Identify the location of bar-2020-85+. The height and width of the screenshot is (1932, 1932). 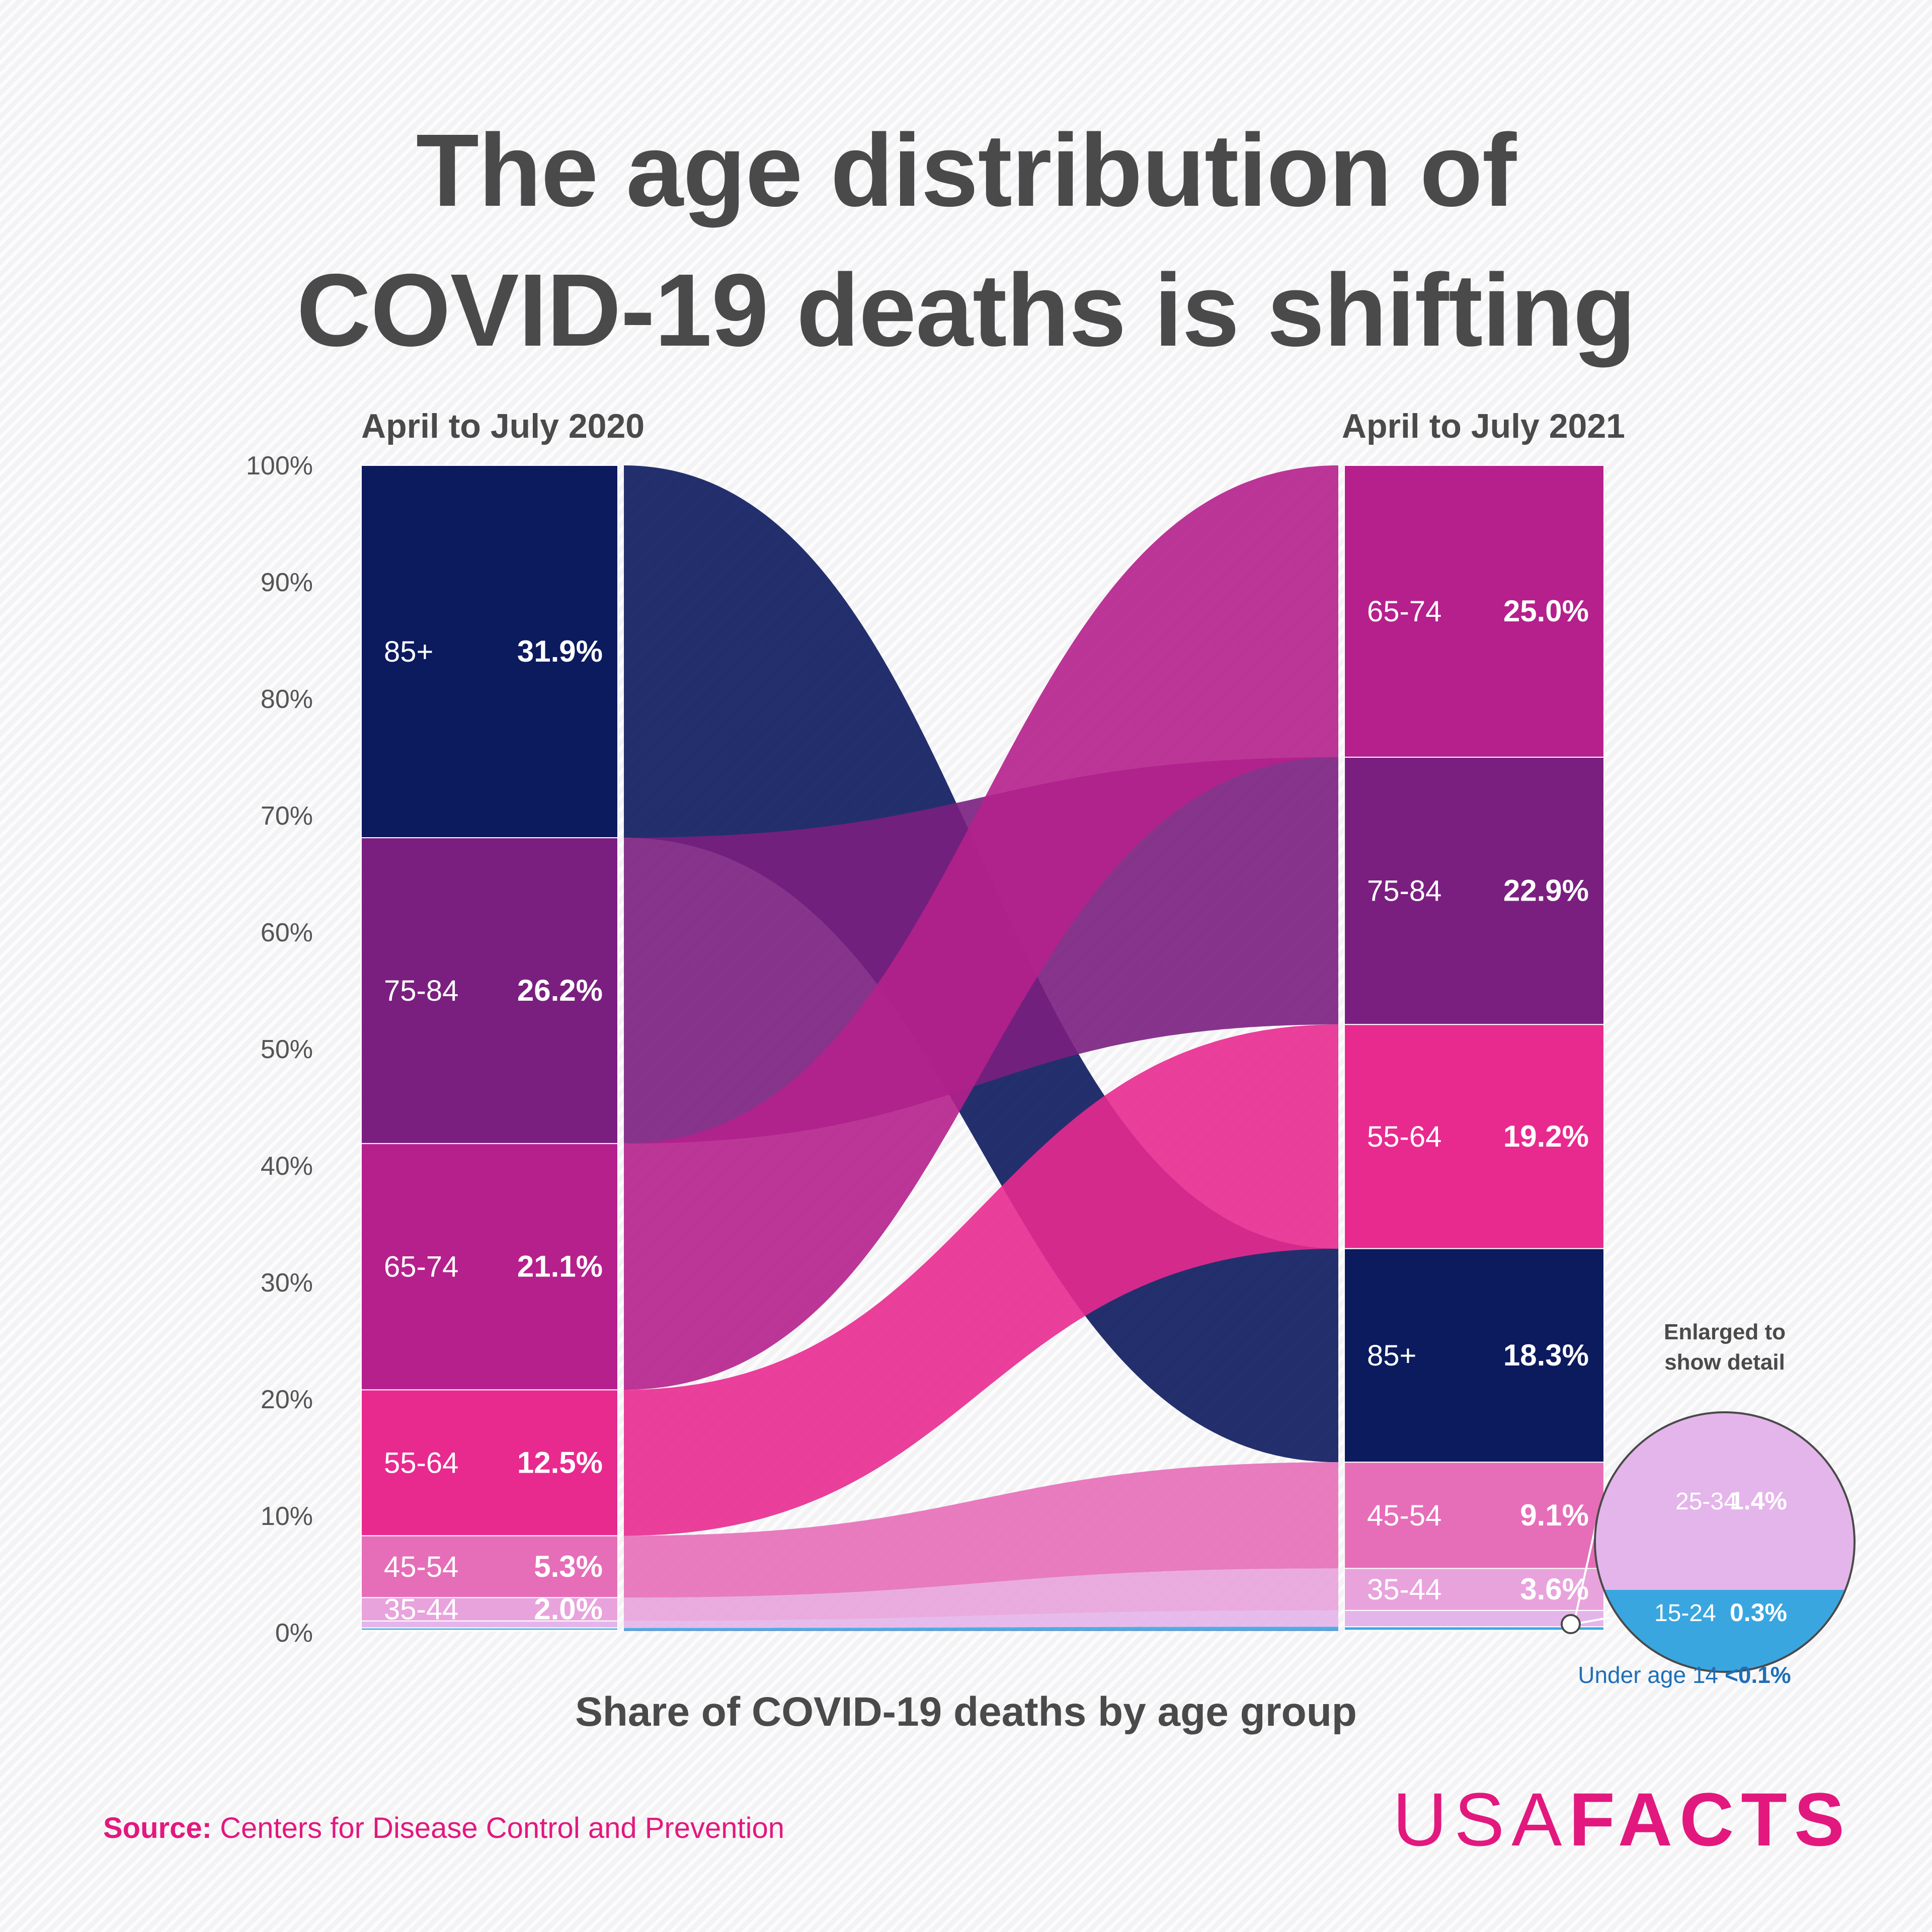
(489, 652).